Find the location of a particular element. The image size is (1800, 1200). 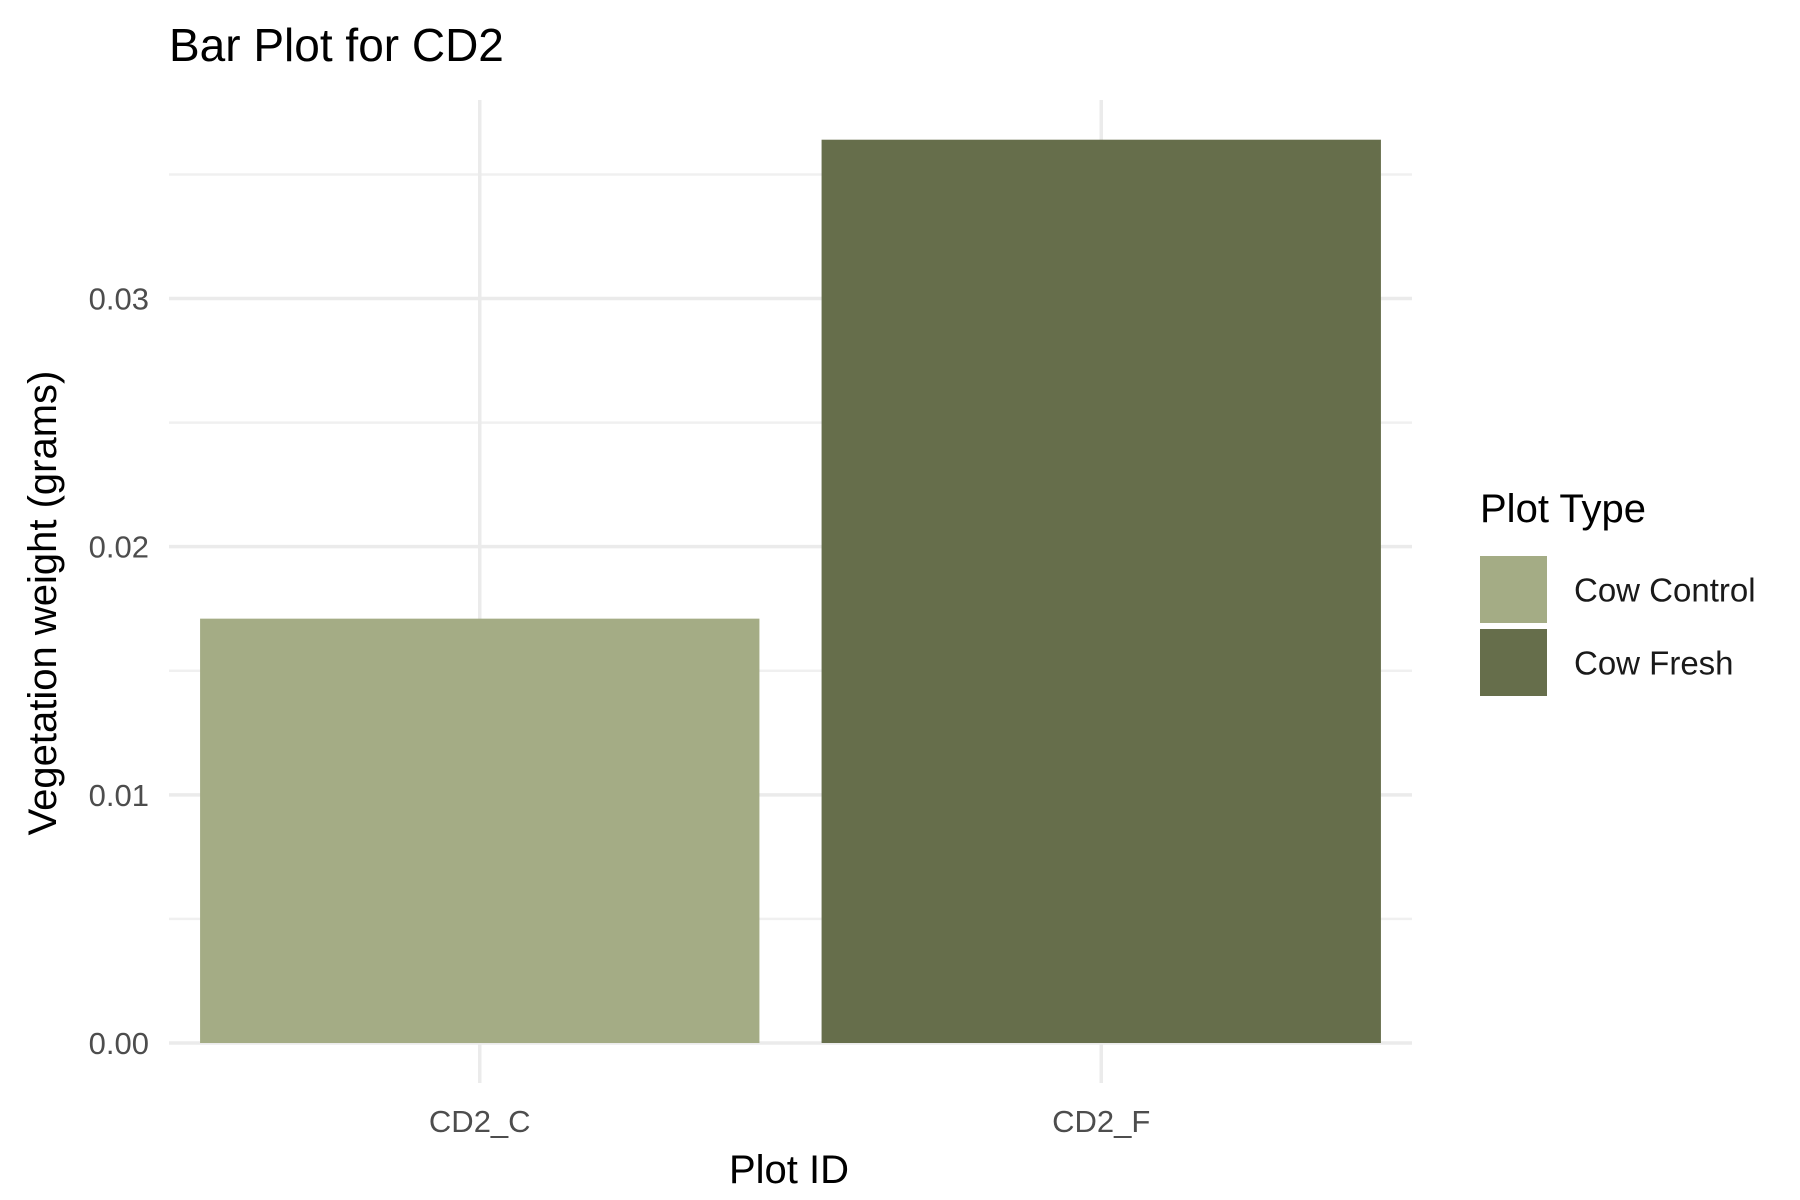

legend-entries: Cow Control Cow Fresh is located at coordinates (1618, 626).